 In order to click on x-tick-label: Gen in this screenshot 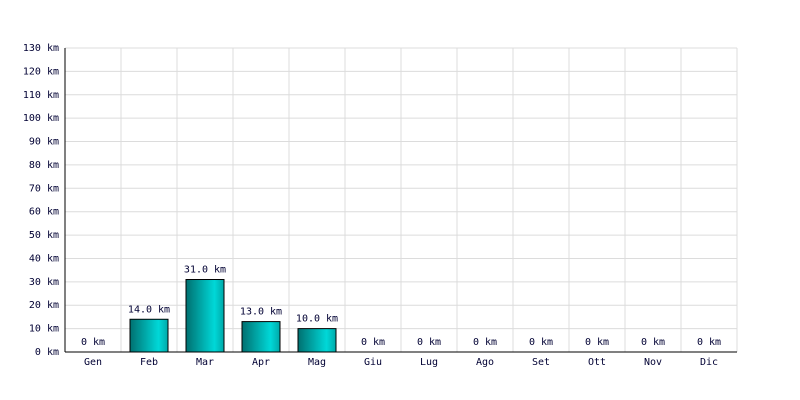, I will do `click(93, 362)`.